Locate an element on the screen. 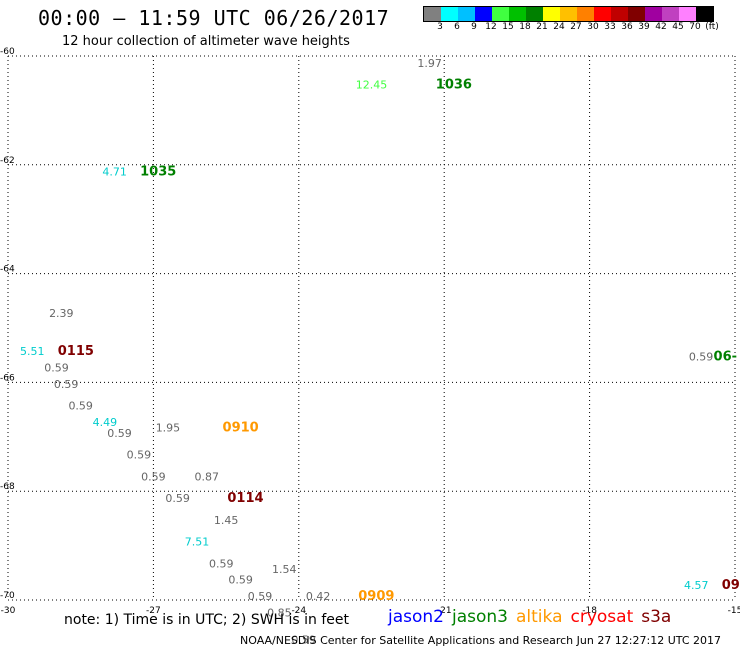 The width and height of the screenshot is (740, 650). swh-value: 4.57 is located at coordinates (696, 585).